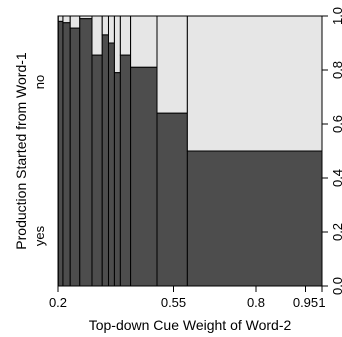 This screenshot has height=337, width=342. I want to click on y-tick-label: 0.4, so click(336, 178).